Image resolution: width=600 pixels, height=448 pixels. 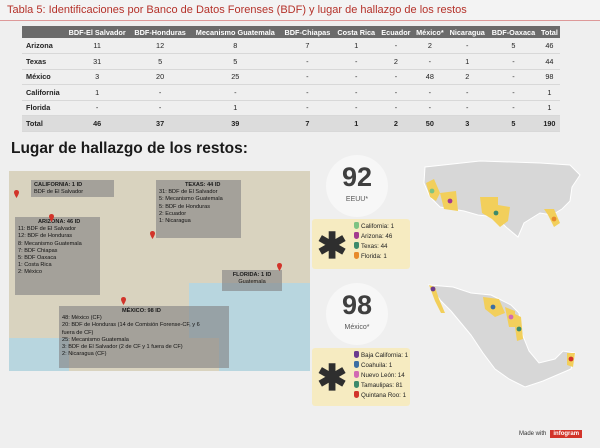 What do you see at coordinates (357, 305) in the screenshot?
I see `mexico-total-number: 98` at bounding box center [357, 305].